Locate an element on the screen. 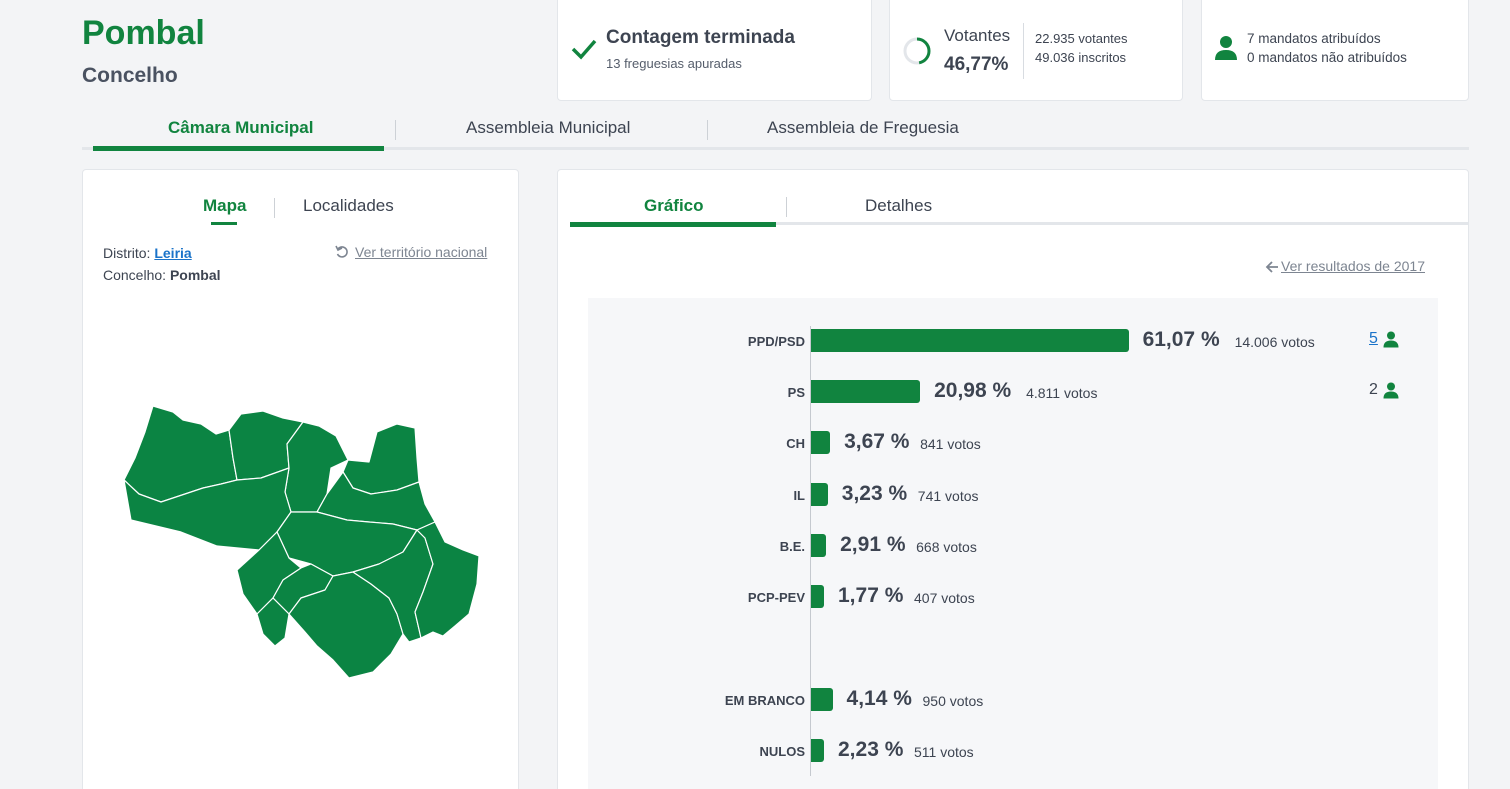 This screenshot has width=1510, height=789. percentage-label: 3,23 % is located at coordinates (874, 493).